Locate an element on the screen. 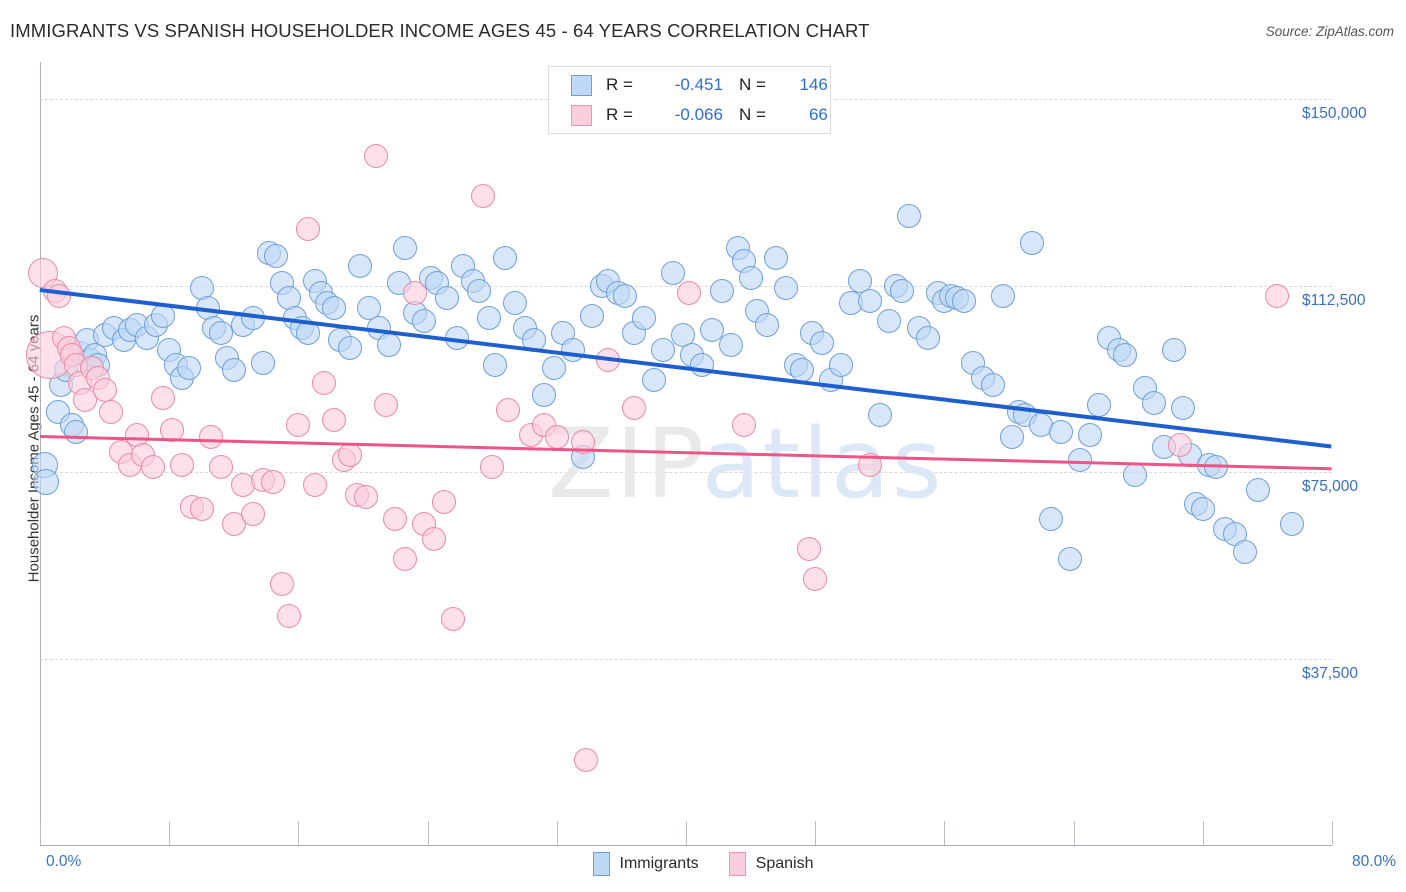 This screenshot has height=892, width=1406. legend-item-immigrants: Immigrants is located at coordinates (645, 864).